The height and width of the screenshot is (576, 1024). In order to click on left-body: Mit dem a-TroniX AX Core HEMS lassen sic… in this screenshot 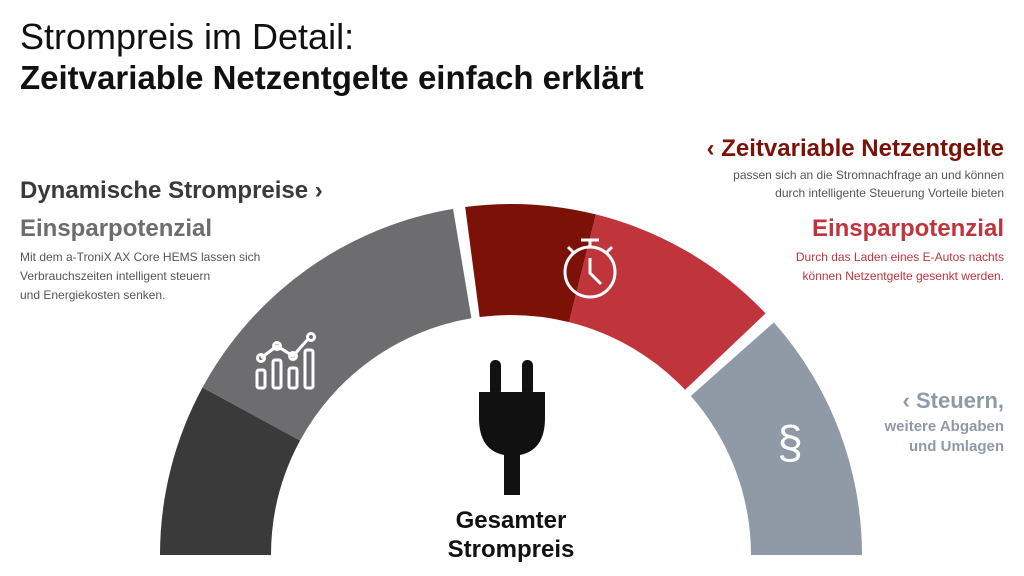, I will do `click(140, 257)`.